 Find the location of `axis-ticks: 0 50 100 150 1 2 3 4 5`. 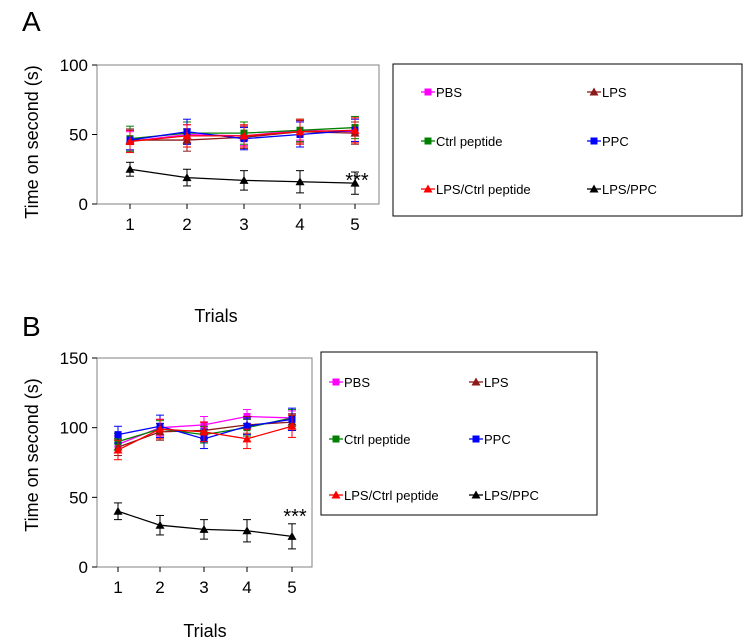

axis-ticks: 0 50 100 150 1 2 3 4 5 is located at coordinates (178, 473).